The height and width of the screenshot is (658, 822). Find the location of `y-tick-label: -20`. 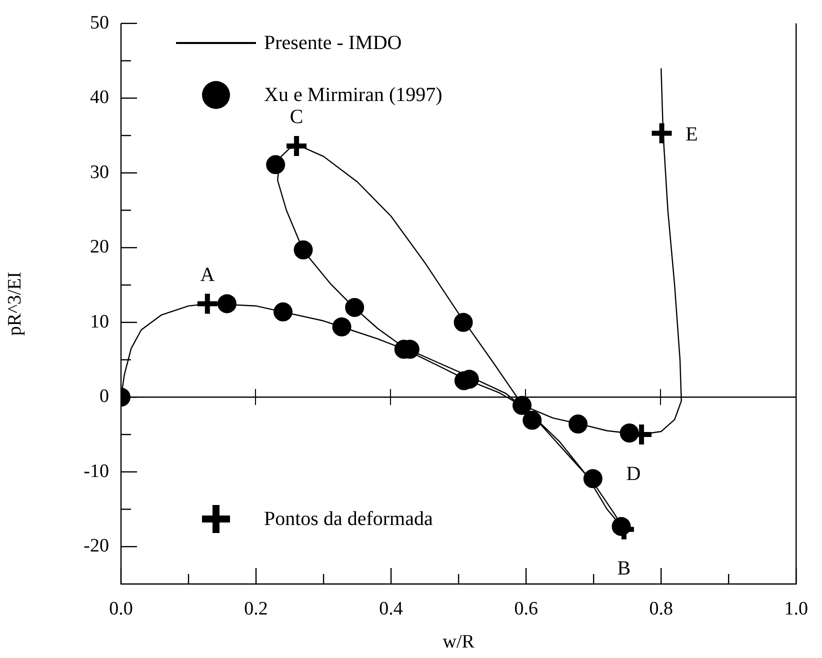

y-tick-label: -20 is located at coordinates (96, 546).